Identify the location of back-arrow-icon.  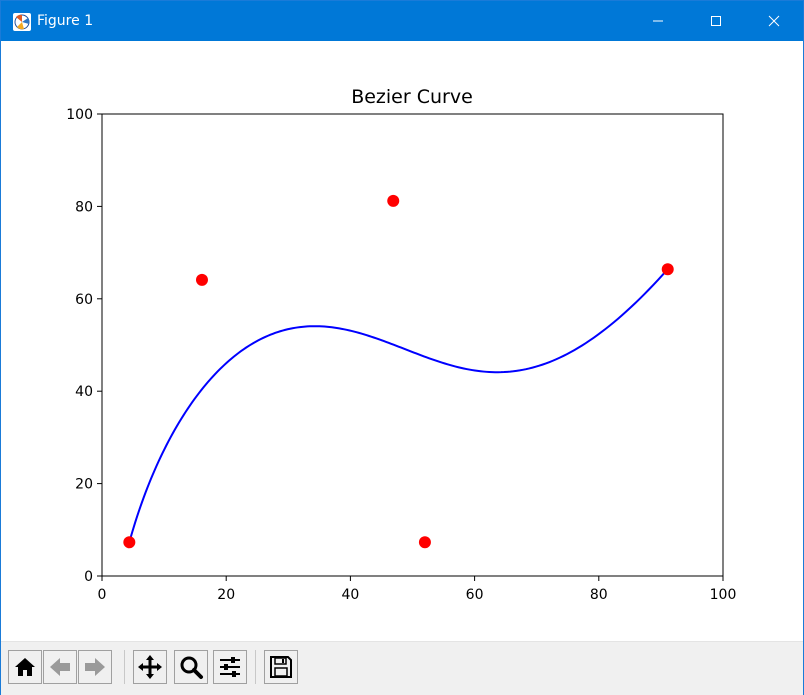
(60, 667).